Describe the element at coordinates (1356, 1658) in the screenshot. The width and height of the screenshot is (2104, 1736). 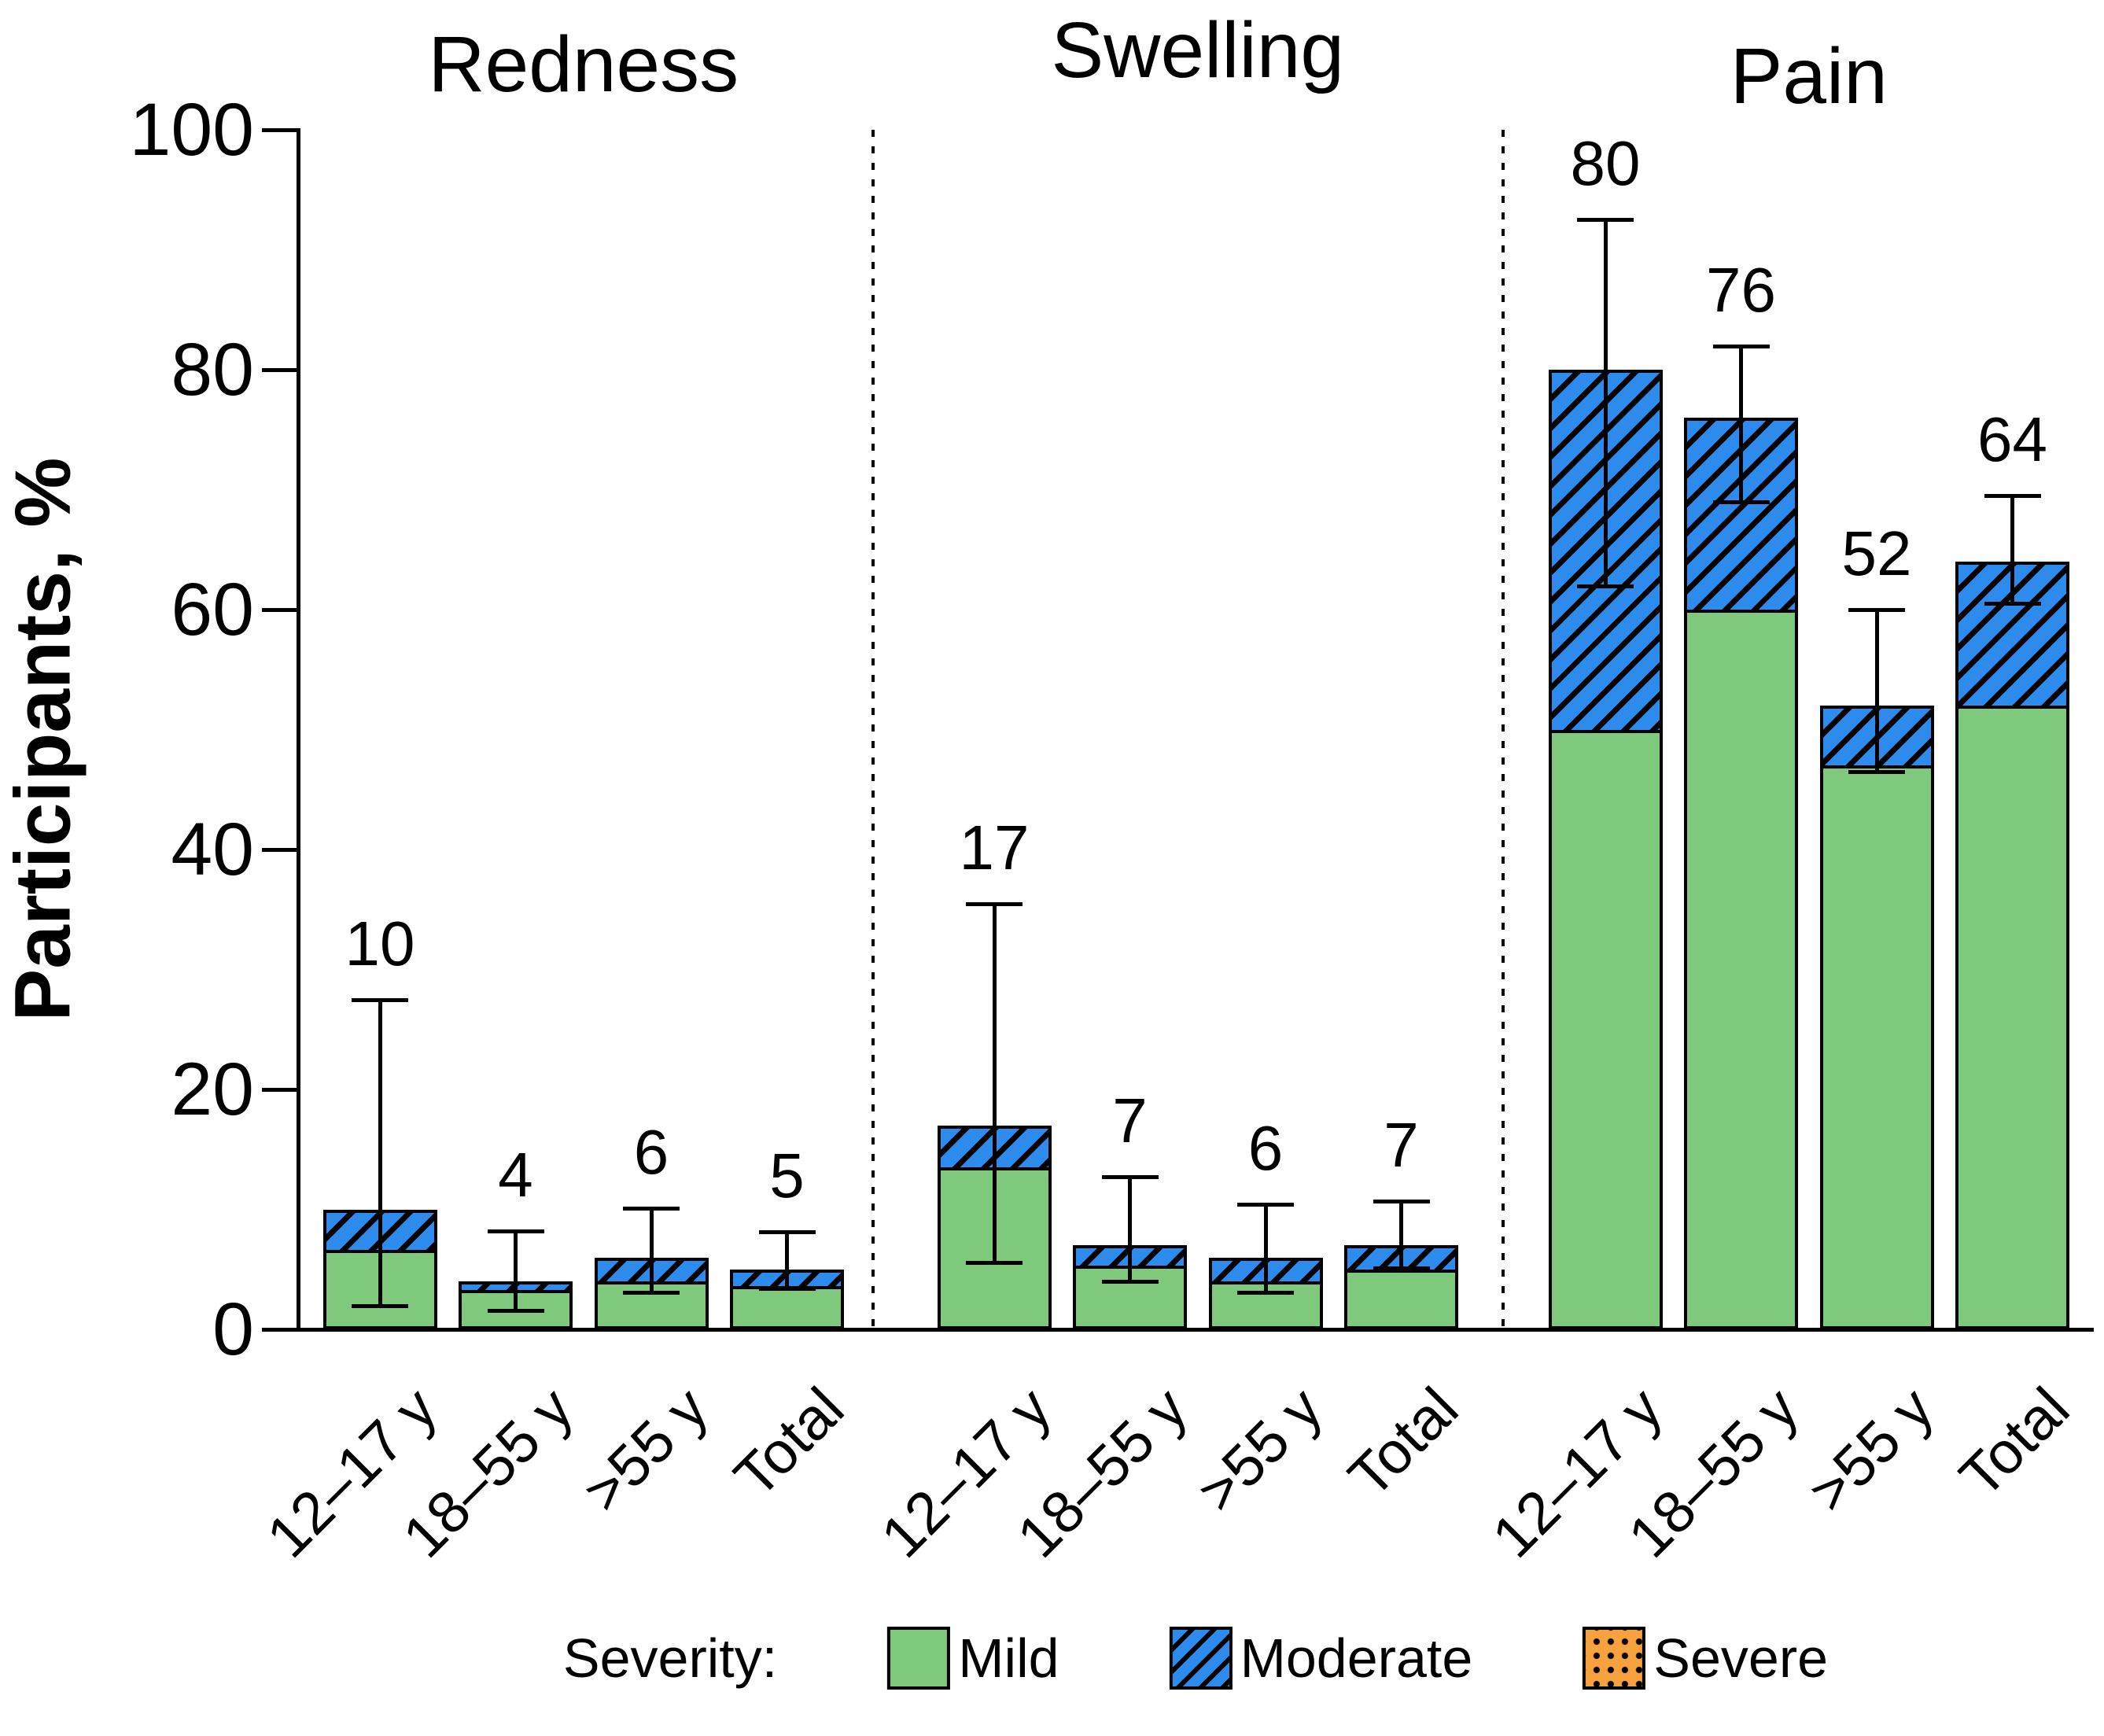
I see `legend-item-label: Moderate` at that location.